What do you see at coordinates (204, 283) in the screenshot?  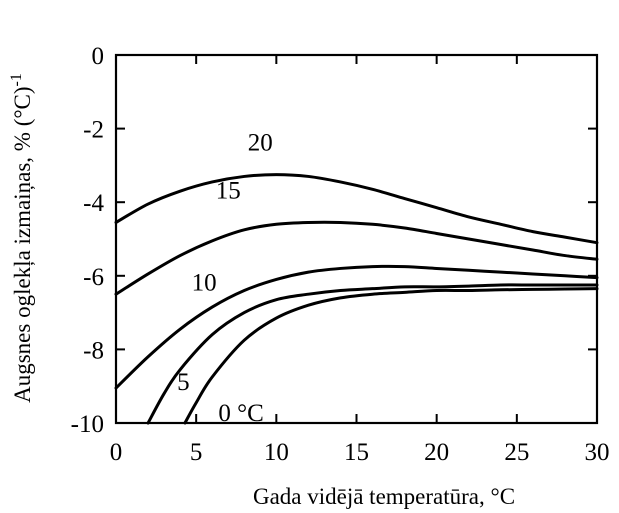 I see `series-label: 10` at bounding box center [204, 283].